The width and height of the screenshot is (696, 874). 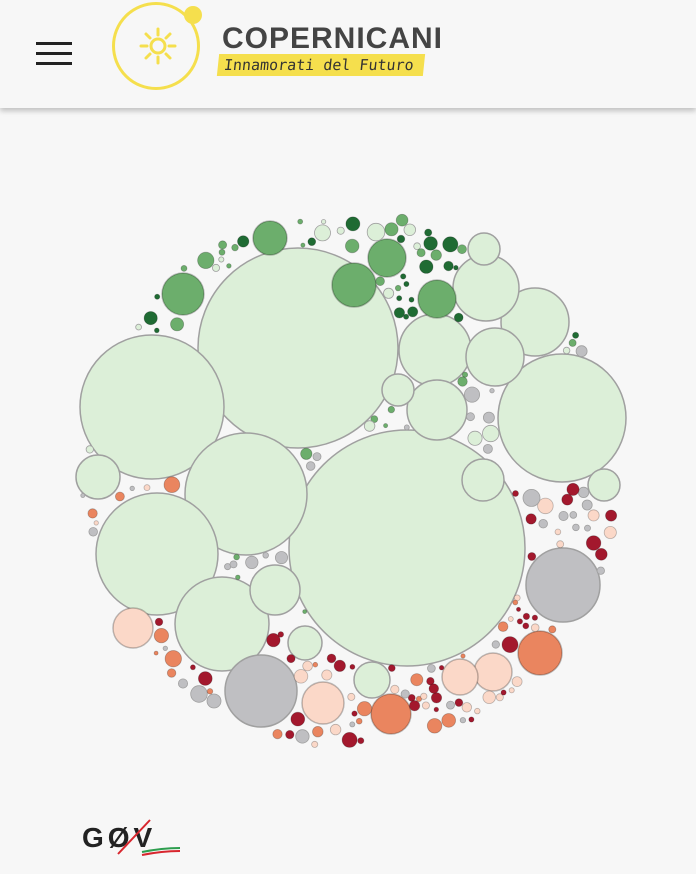 I want to click on copernicani-logo: COPERNICANI Innamorati del Futuro, so click(x=292, y=50).